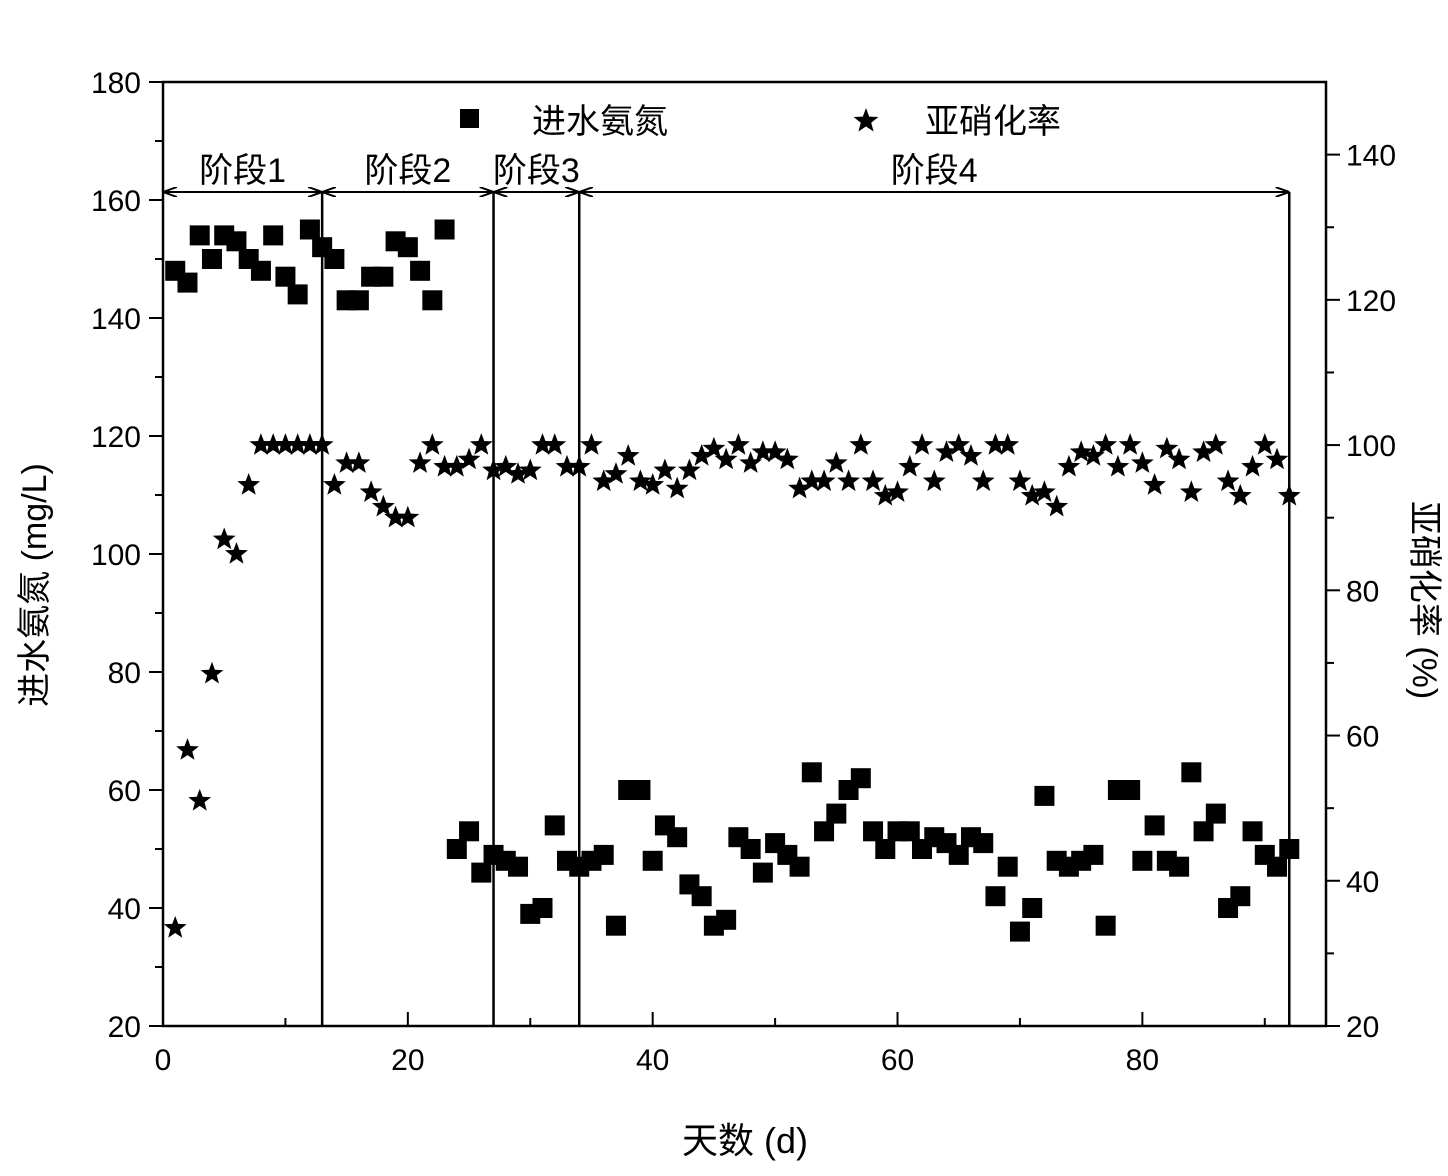 The width and height of the screenshot is (1448, 1176). What do you see at coordinates (1362, 882) in the screenshot?
I see `right-y-tick-label: 40` at bounding box center [1362, 882].